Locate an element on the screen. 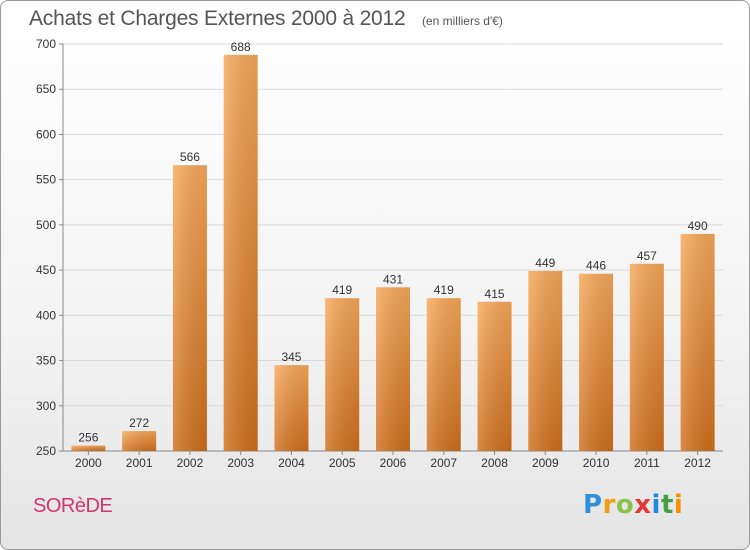  data-label: 449 is located at coordinates (545, 263).